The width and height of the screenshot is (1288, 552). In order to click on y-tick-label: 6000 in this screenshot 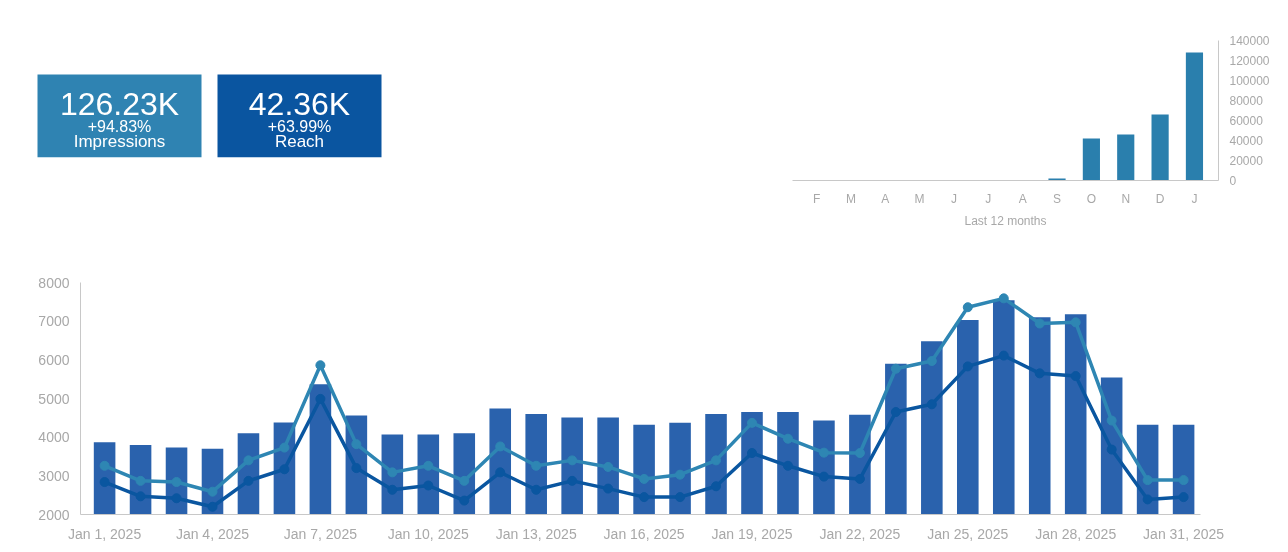, I will do `click(54, 359)`.